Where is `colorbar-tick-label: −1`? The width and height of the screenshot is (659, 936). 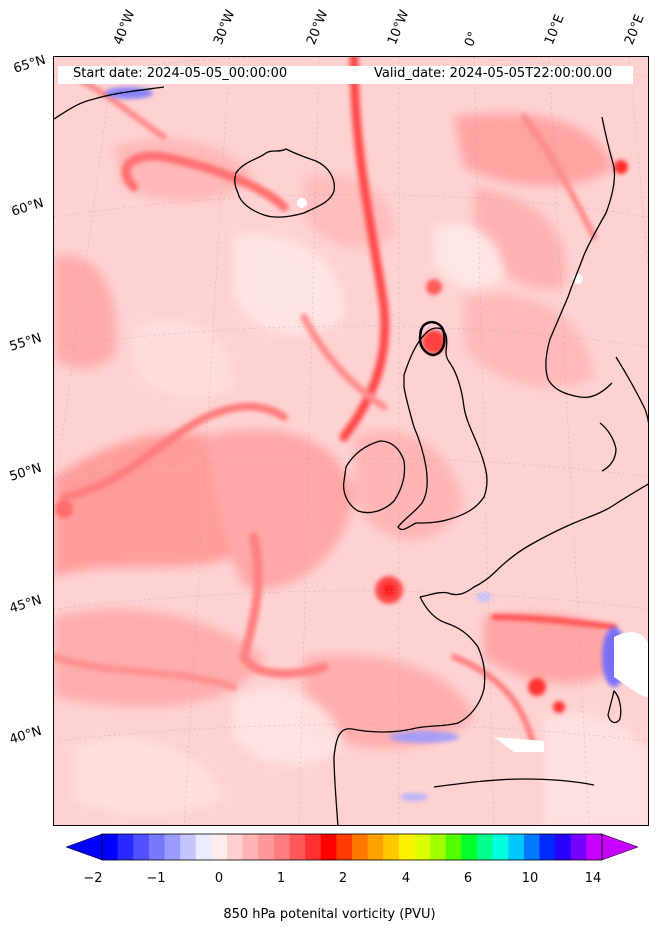
colorbar-tick-label: −1 is located at coordinates (156, 878).